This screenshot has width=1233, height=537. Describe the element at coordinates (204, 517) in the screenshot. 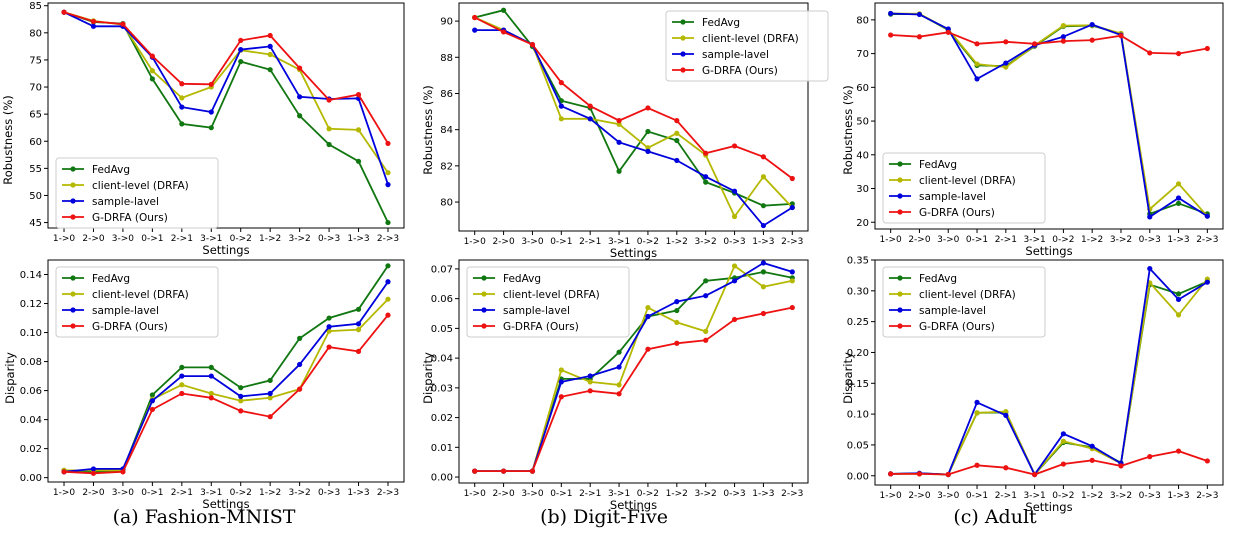

I see `caption-fashion-mnist: (a) Fashion-MNIST` at that location.